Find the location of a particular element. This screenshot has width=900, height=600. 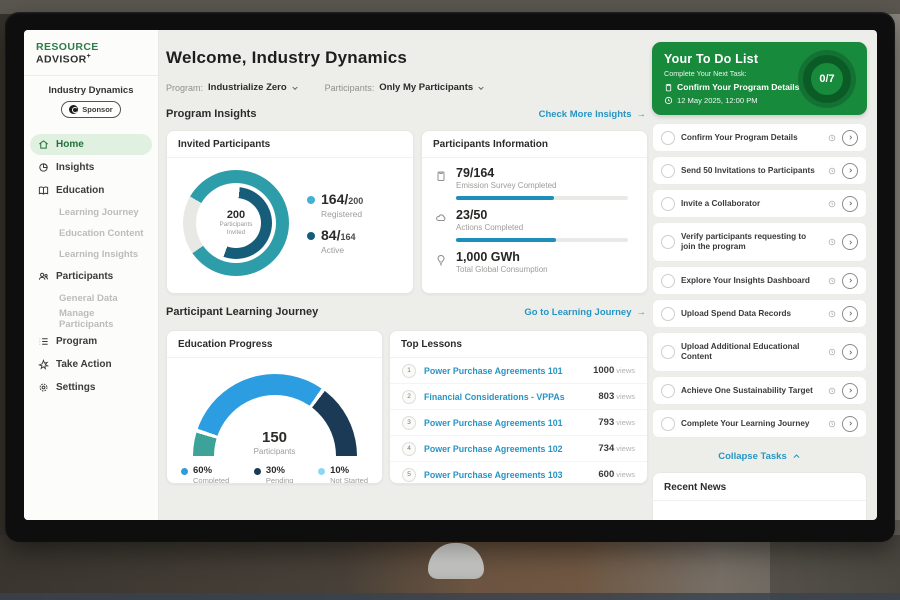

education-progress-card-title: Education Progress is located at coordinates (274, 344).